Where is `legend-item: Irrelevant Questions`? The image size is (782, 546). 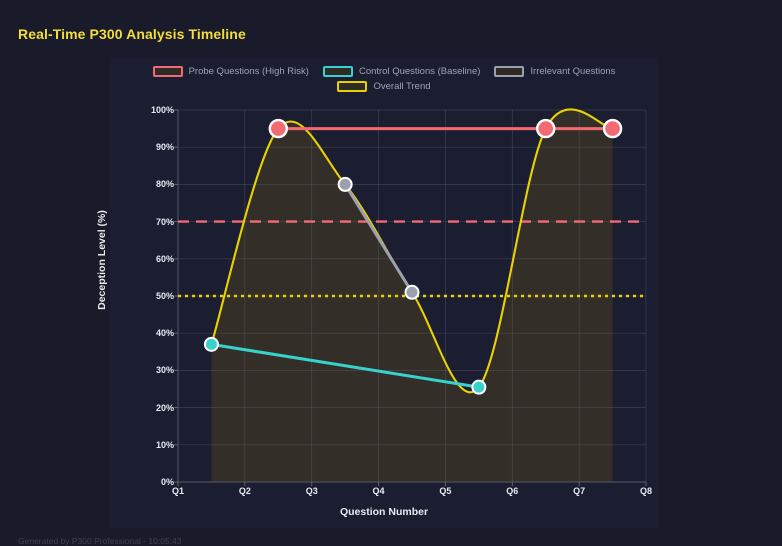
legend-item: Irrelevant Questions is located at coordinates (554, 71).